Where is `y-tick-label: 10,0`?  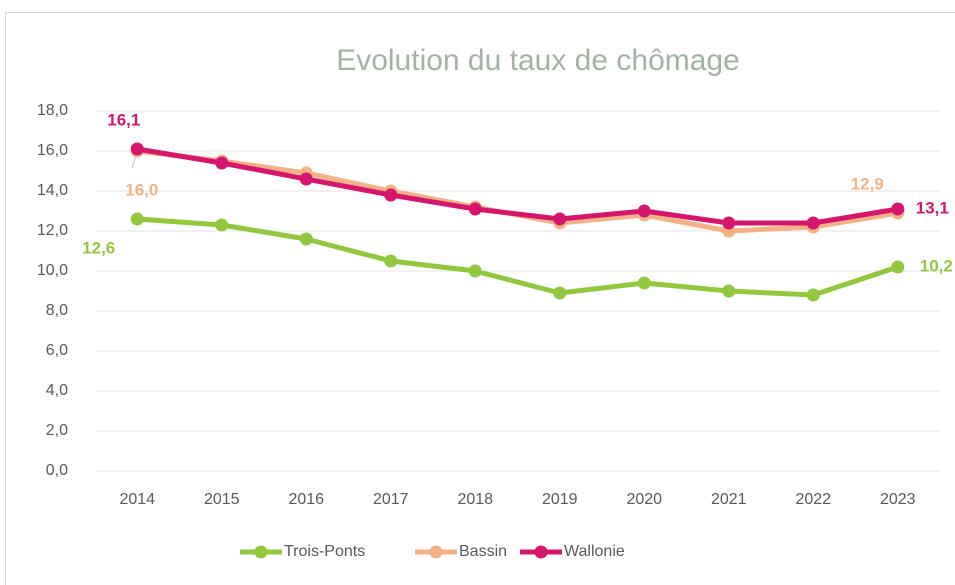
y-tick-label: 10,0 is located at coordinates (52, 270).